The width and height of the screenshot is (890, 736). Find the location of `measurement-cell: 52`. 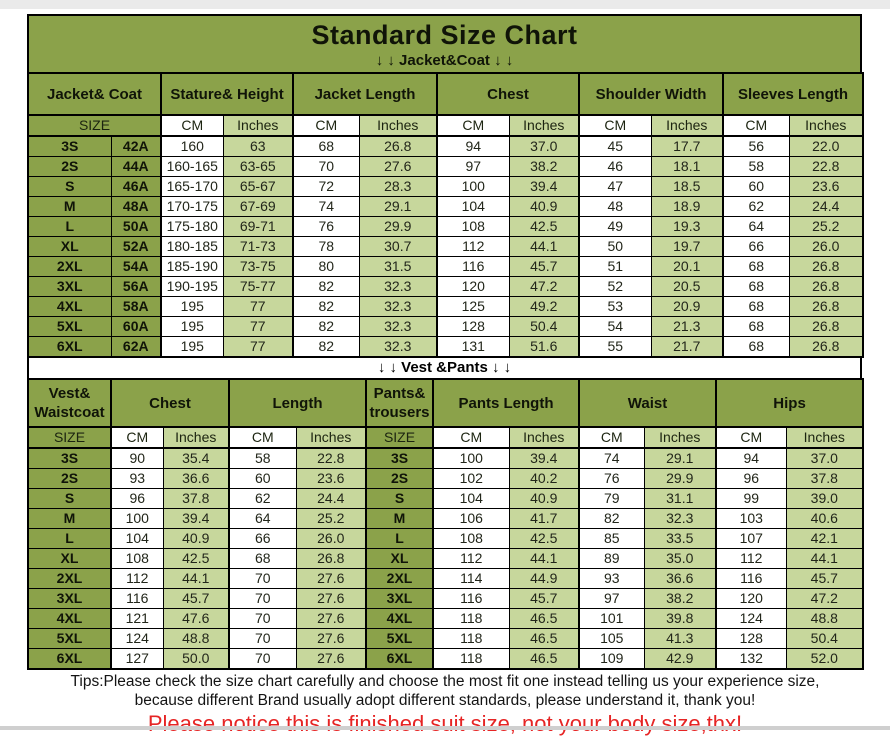

measurement-cell: 52 is located at coordinates (615, 286).